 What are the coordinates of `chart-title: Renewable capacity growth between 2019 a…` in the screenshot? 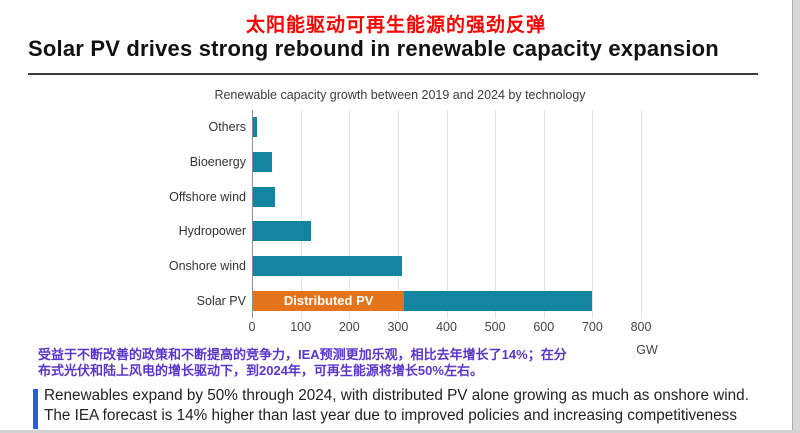 It's located at (400, 95).